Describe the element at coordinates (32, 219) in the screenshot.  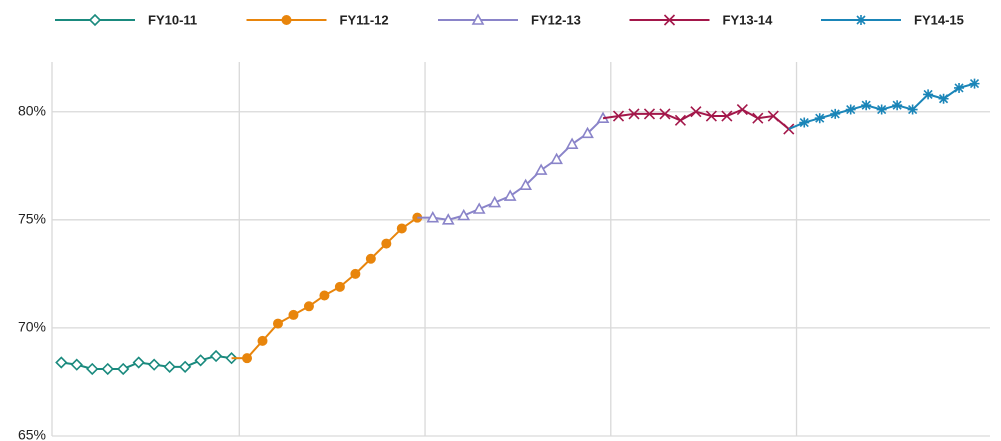
I see `y-tick-label: 75%` at that location.